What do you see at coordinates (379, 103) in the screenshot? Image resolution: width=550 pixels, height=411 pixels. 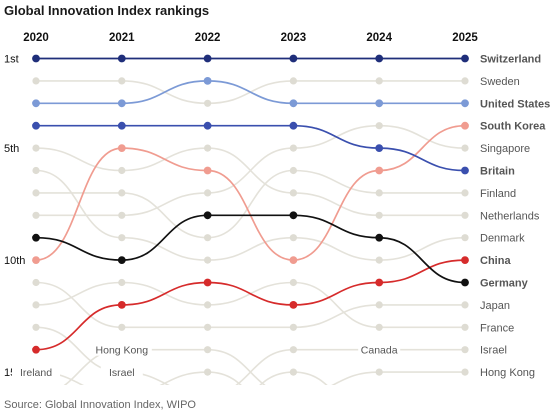 I see `point-united-states-2024` at bounding box center [379, 103].